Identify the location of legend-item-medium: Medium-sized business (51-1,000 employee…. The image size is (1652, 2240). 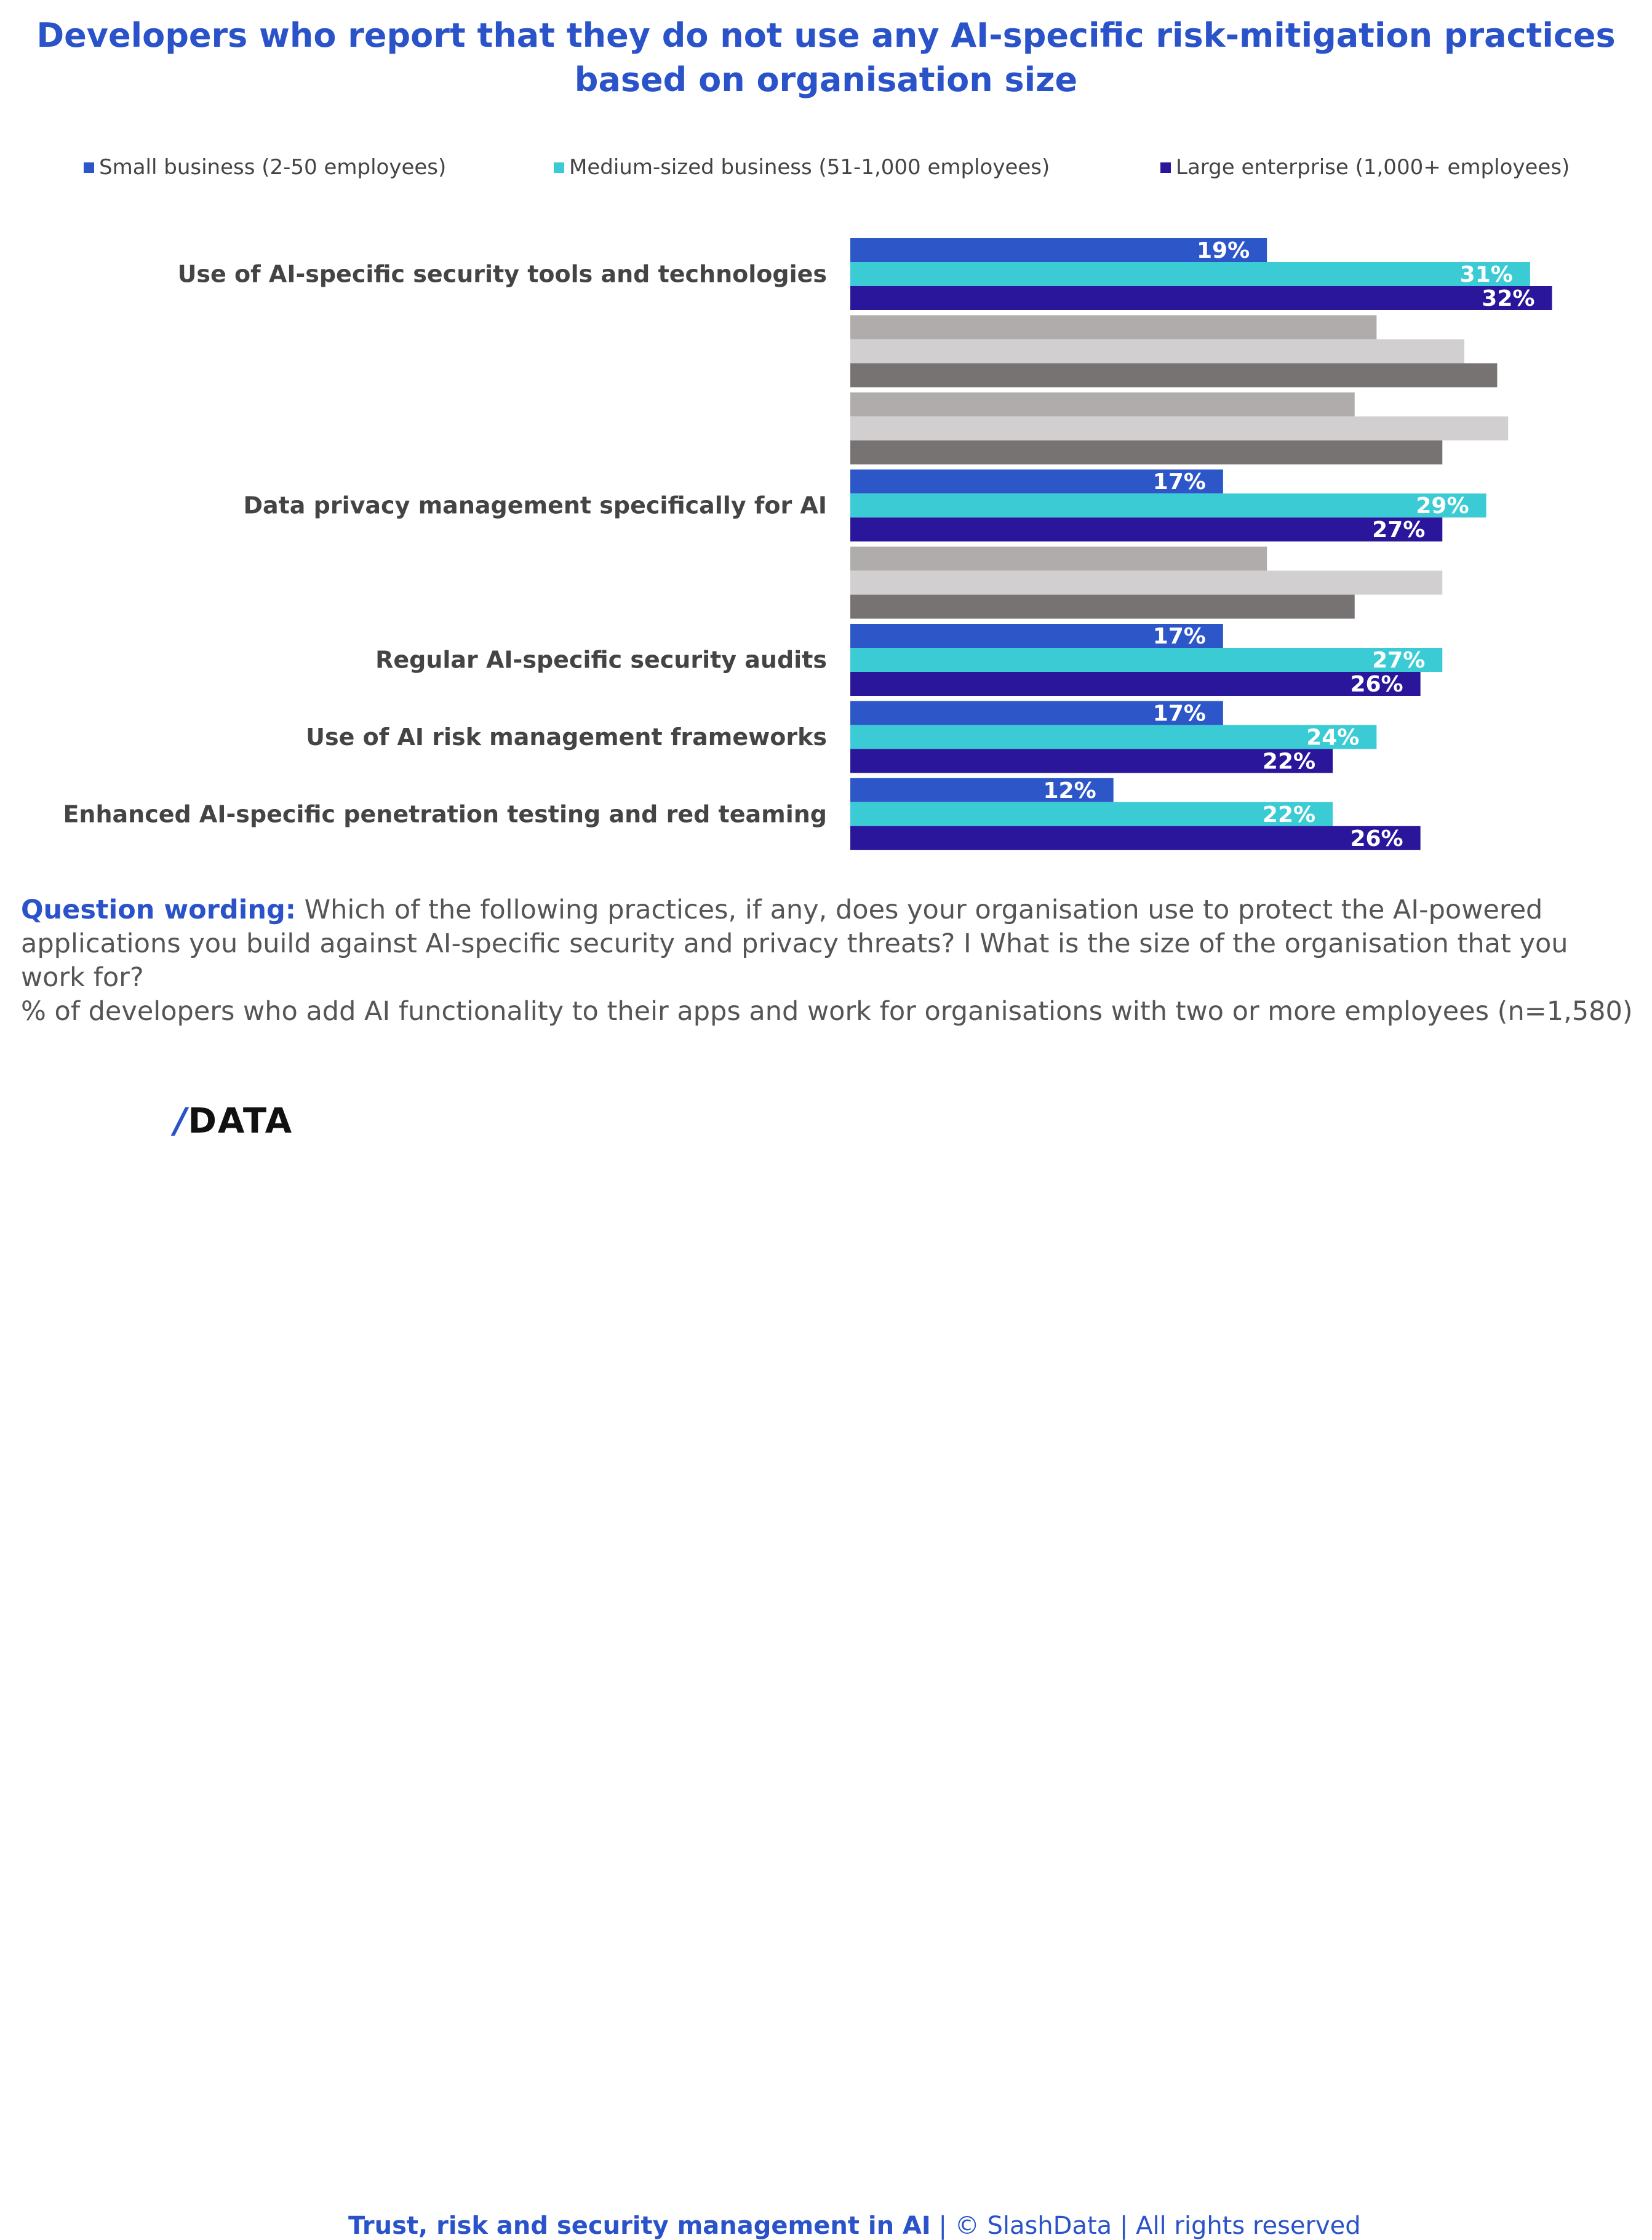
(802, 167).